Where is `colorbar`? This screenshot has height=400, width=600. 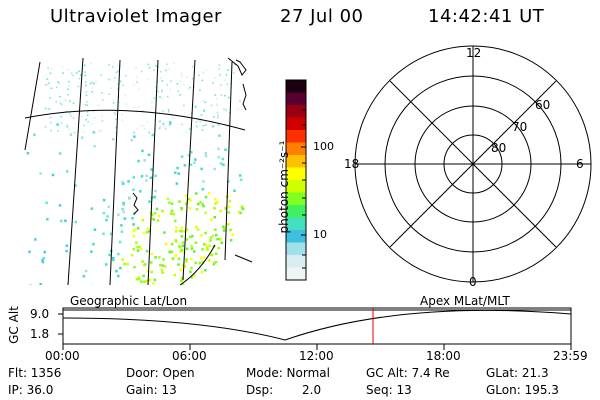 colorbar is located at coordinates (296, 180).